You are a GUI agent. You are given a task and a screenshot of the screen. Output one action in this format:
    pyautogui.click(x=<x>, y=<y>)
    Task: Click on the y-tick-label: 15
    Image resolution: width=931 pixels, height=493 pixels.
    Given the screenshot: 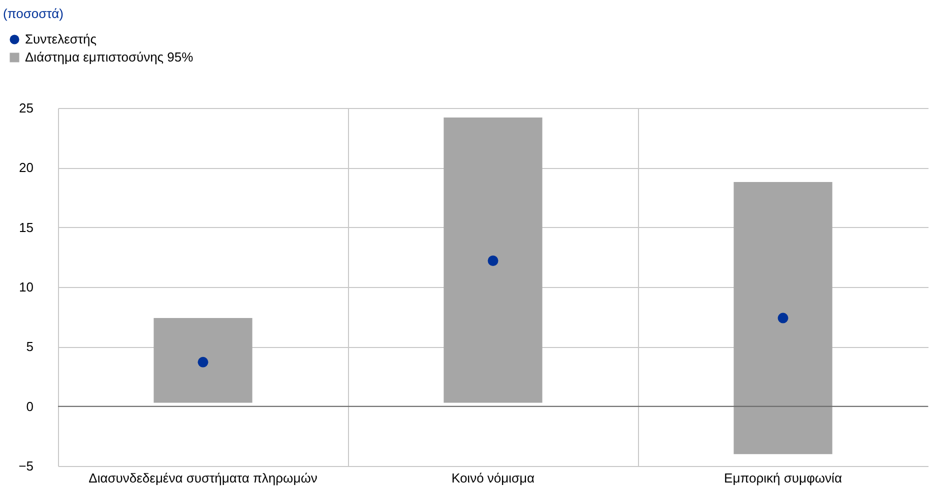 What is the action you would take?
    pyautogui.click(x=26, y=227)
    